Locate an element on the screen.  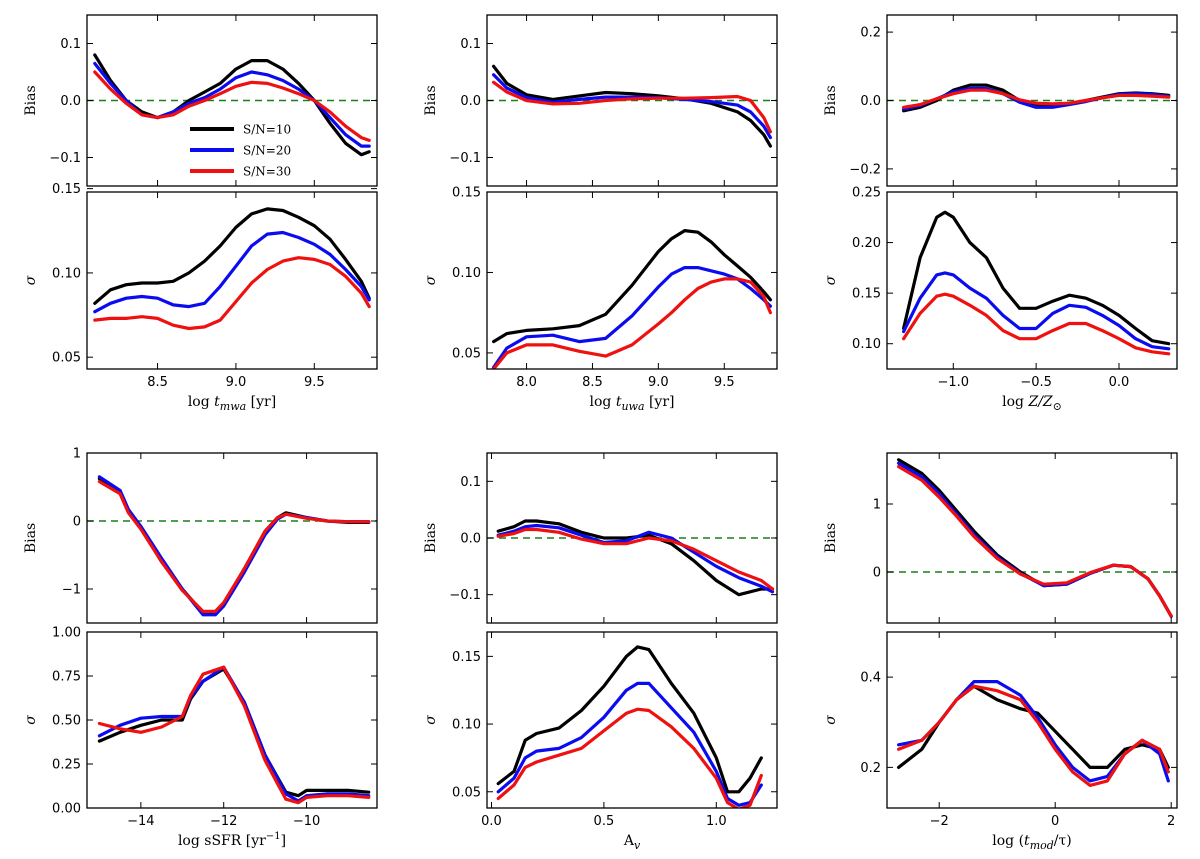
x-tick-label: −12 is located at coordinates (223, 821).